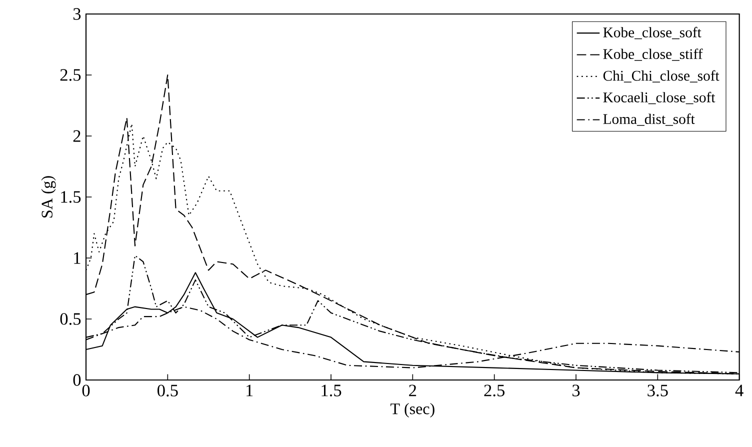 Image resolution: width=752 pixels, height=447 pixels. Describe the element at coordinates (576, 390) in the screenshot. I see `x-tick-label: 3` at that location.